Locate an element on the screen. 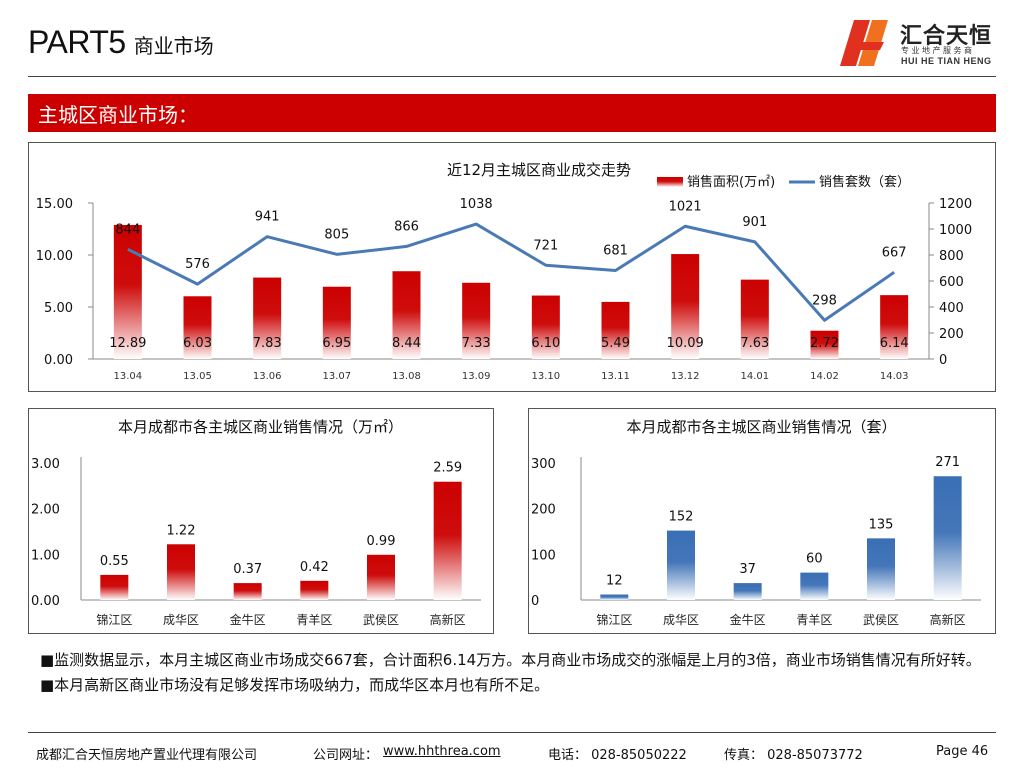  logo-name-en: HUI HE TIAN HENG is located at coordinates (946, 61).